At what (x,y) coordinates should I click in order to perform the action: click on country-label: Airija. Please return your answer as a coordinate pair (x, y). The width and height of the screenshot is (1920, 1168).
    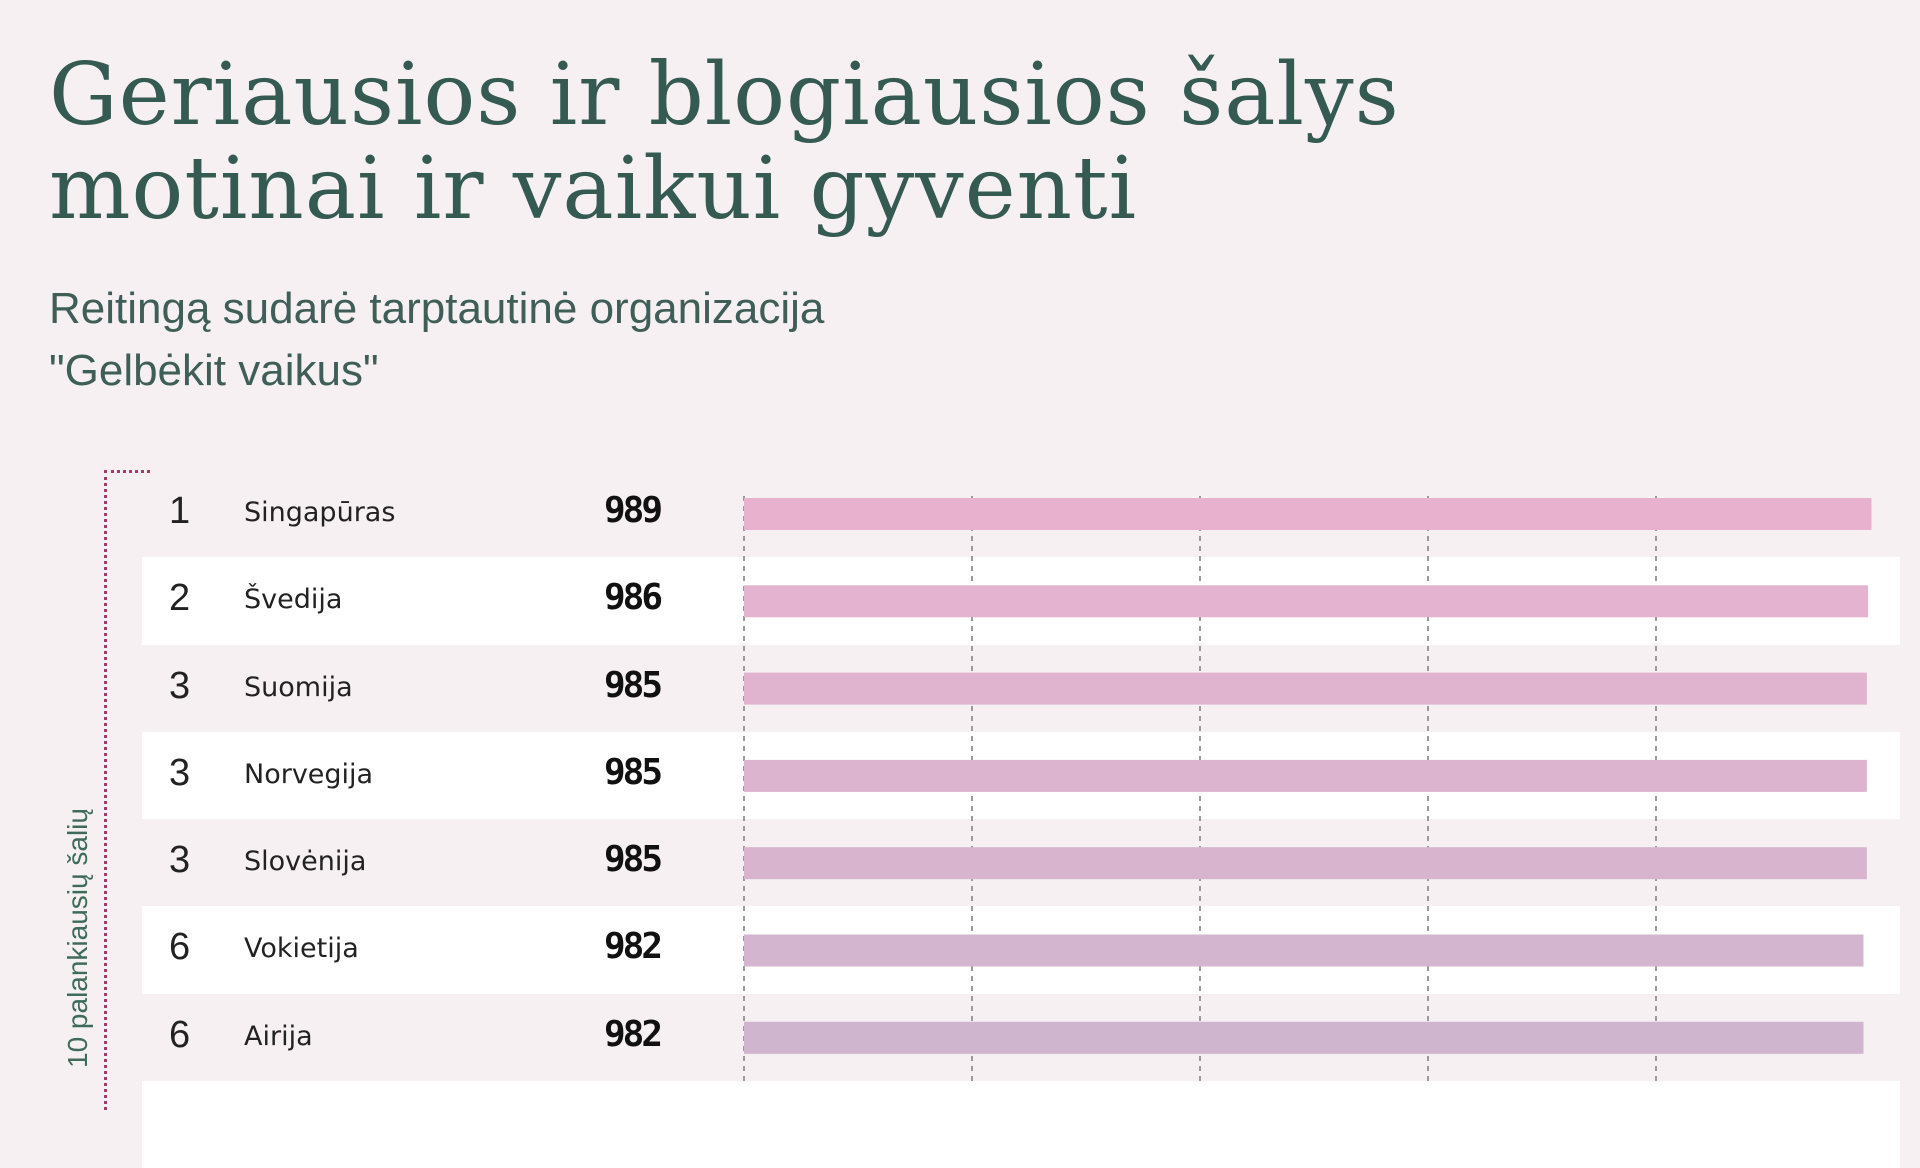
    Looking at the image, I should click on (278, 1036).